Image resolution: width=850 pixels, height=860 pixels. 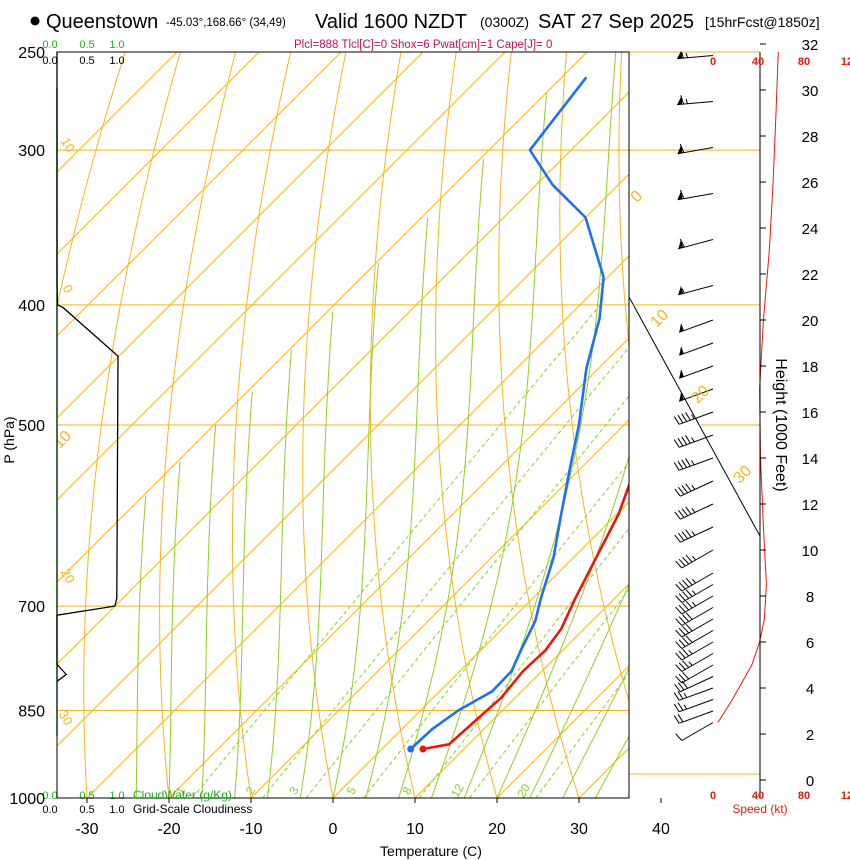 What do you see at coordinates (9, 439) in the screenshot?
I see `y-axis-title: P (hPa)` at bounding box center [9, 439].